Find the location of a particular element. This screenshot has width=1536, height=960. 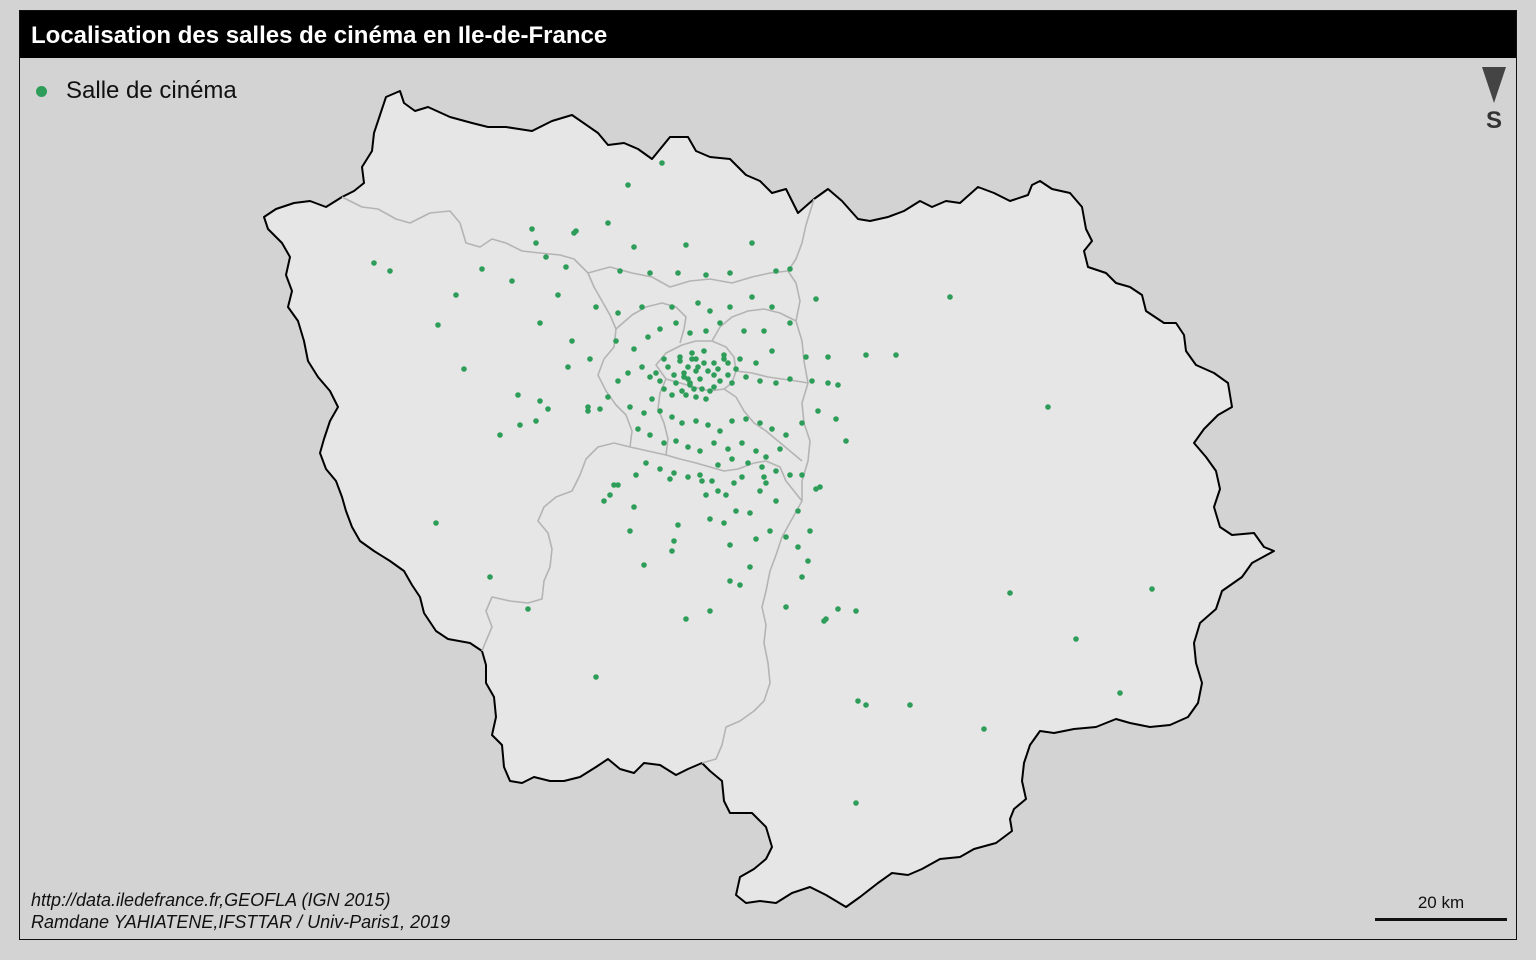

boundary-petite-couronne-south is located at coordinates (698, 459).